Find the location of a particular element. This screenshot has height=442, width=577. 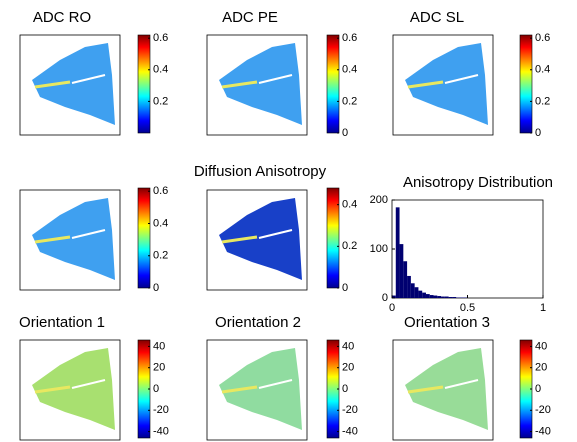

panel-title: Orientation 3 is located at coordinates (447, 322).